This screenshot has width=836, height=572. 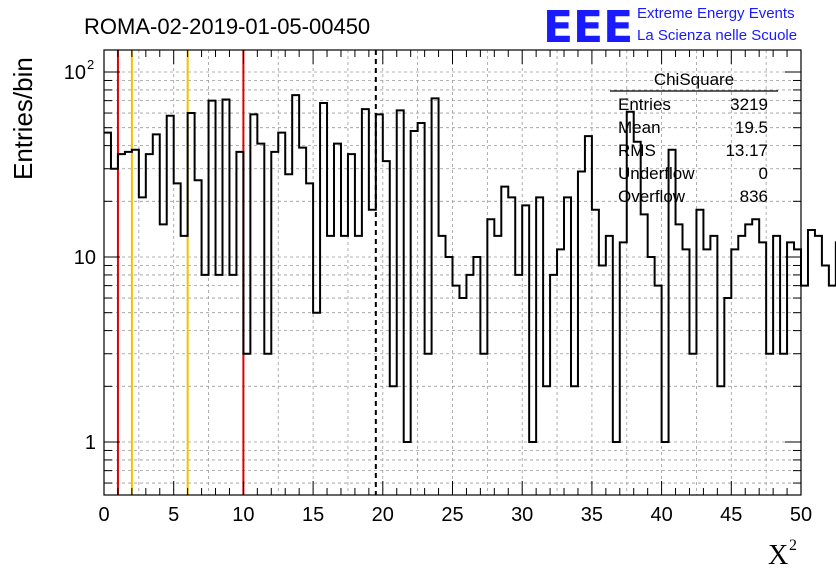 I want to click on x-tick-label: 10, so click(x=243, y=515).